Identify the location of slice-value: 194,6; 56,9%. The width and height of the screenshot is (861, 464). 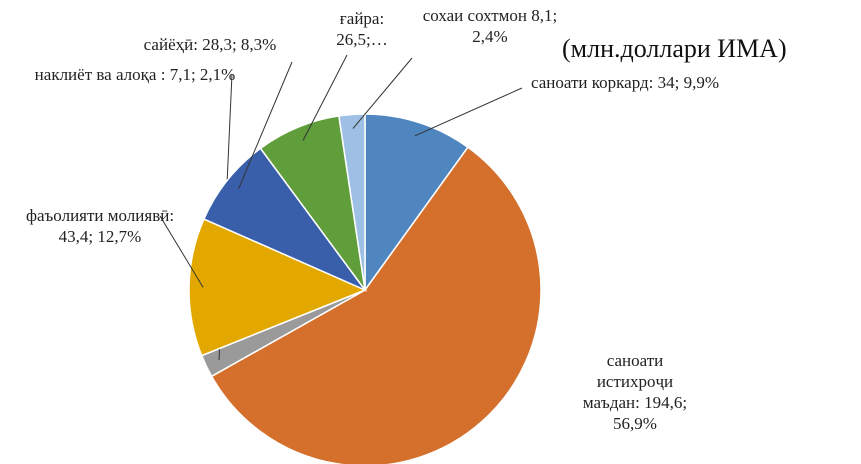
(650, 413).